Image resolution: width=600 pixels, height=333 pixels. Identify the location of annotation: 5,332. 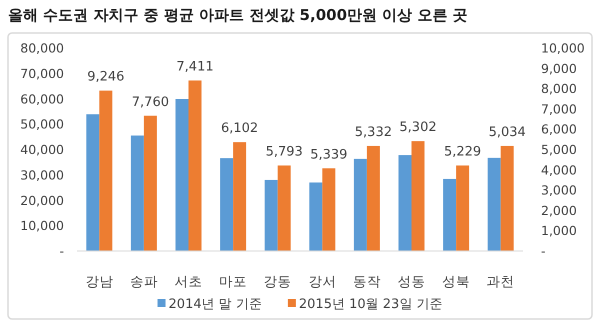
(373, 132).